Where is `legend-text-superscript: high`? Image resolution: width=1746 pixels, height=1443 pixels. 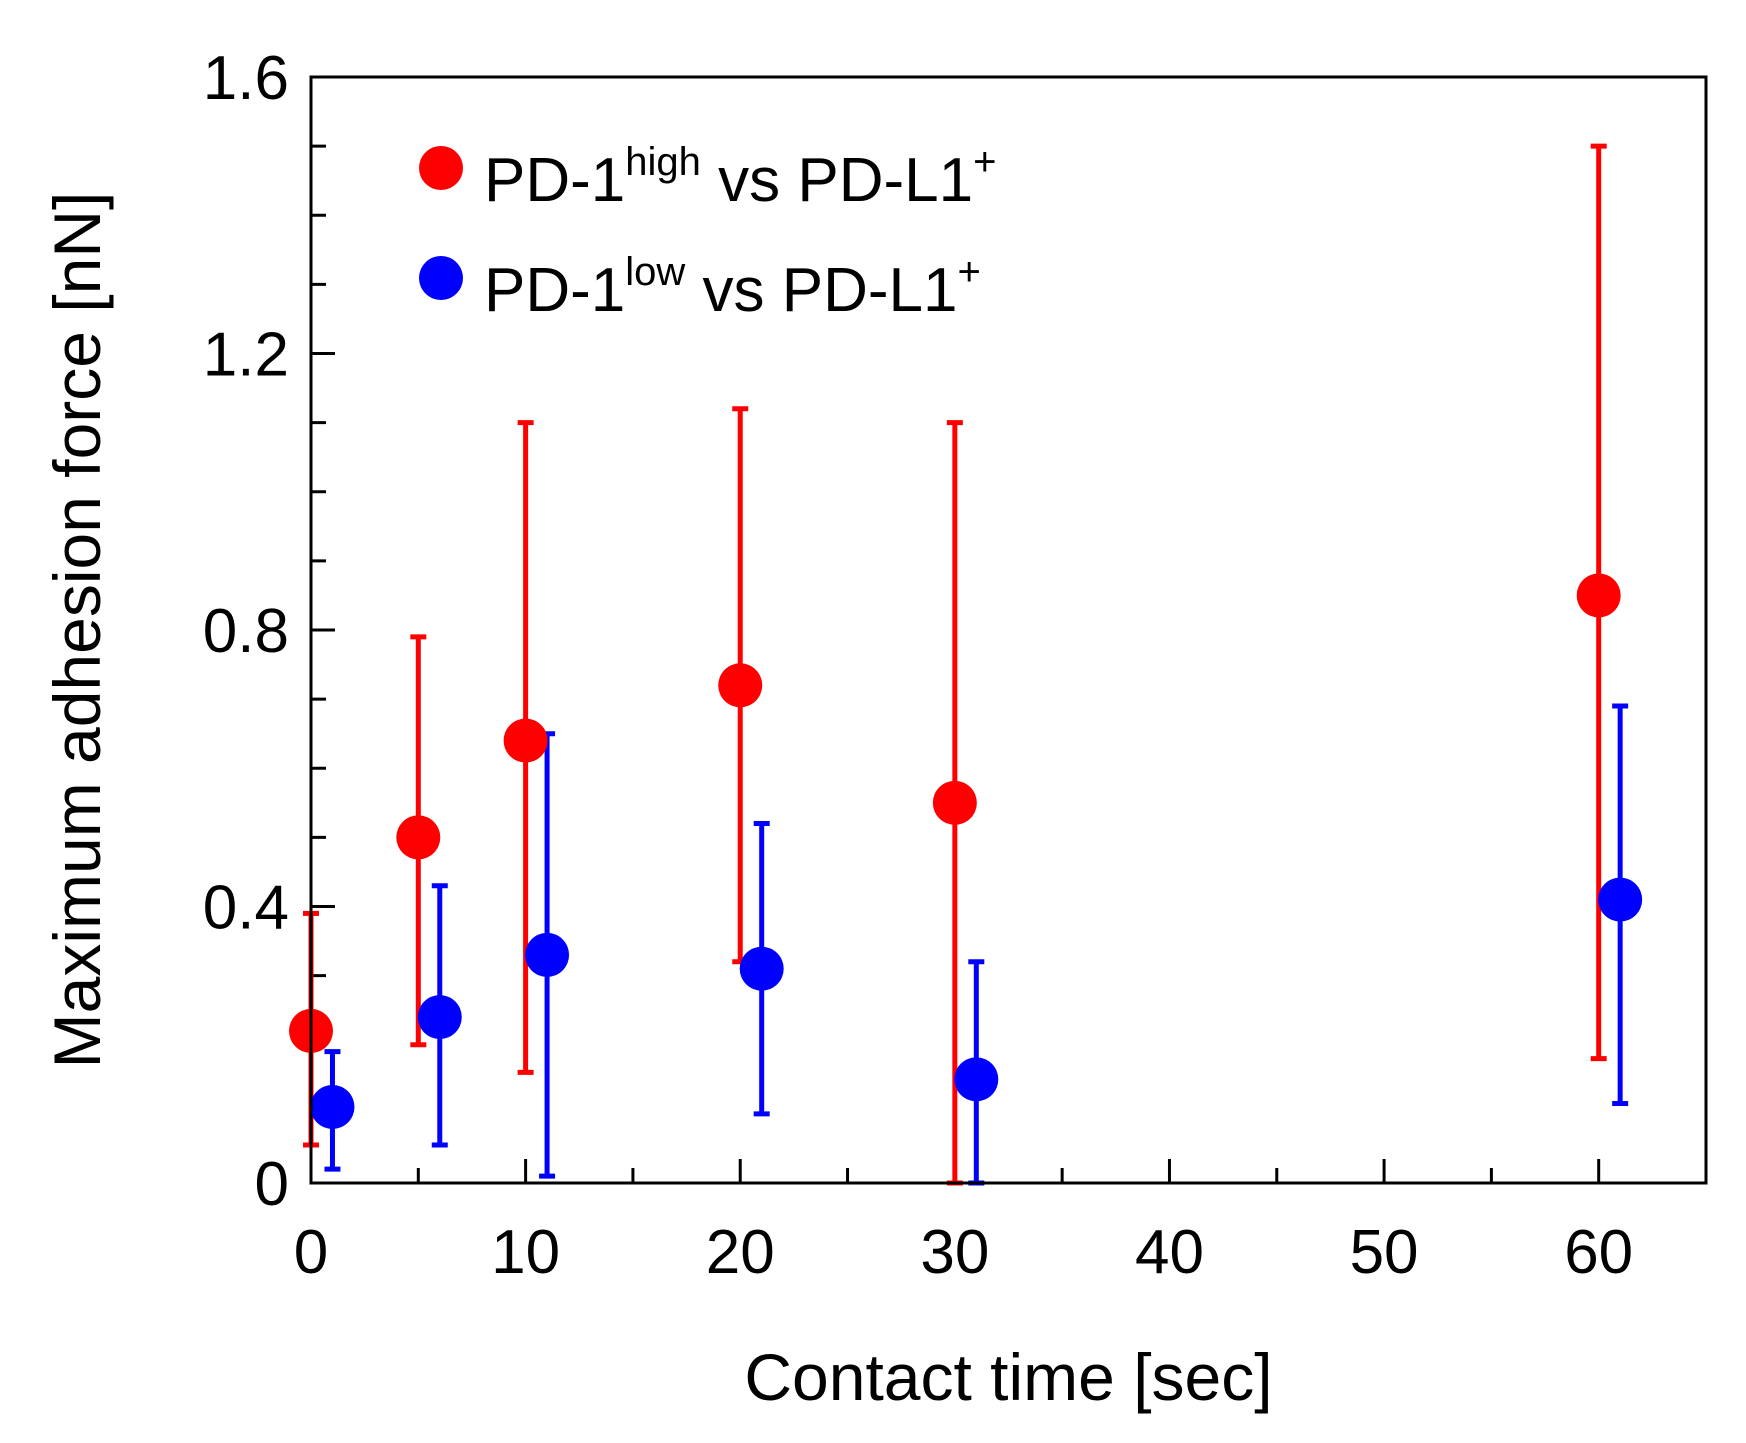
legend-text-superscript: high is located at coordinates (663, 162).